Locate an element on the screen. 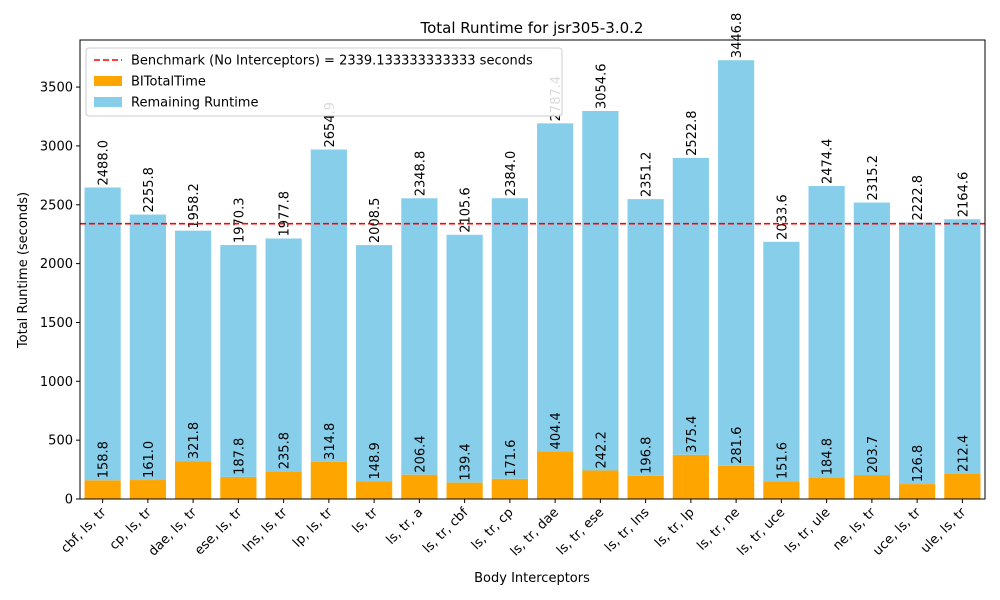 The height and width of the screenshot is (600, 1000). data-label-remaining-runtime: 2008.5 is located at coordinates (375, 221).